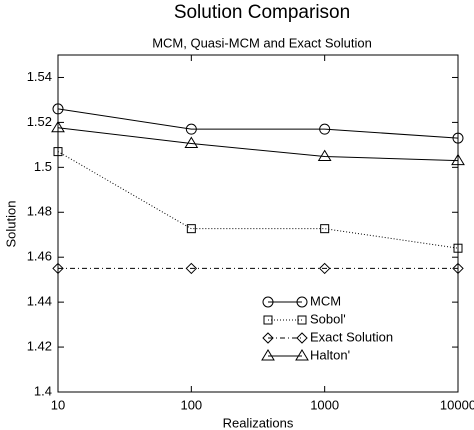 This screenshot has height=430, width=474. What do you see at coordinates (258, 422) in the screenshot?
I see `x-axis-label: Realizations` at bounding box center [258, 422].